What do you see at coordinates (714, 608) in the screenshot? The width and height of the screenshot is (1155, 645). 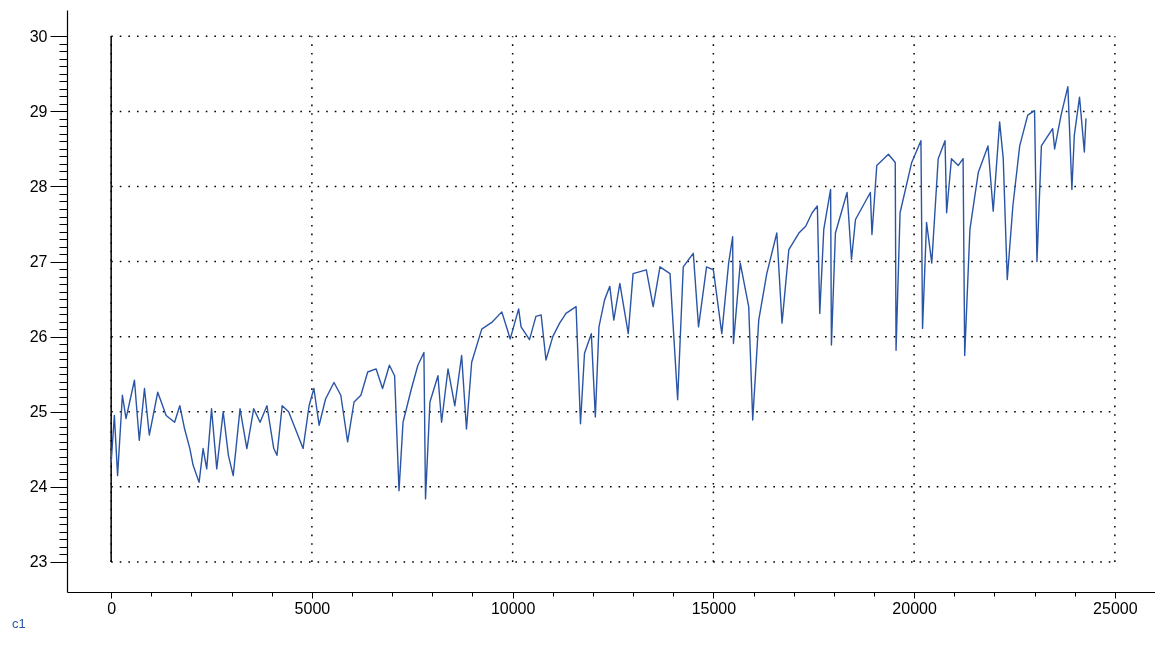 I see `x-tick-label: 15000` at bounding box center [714, 608].